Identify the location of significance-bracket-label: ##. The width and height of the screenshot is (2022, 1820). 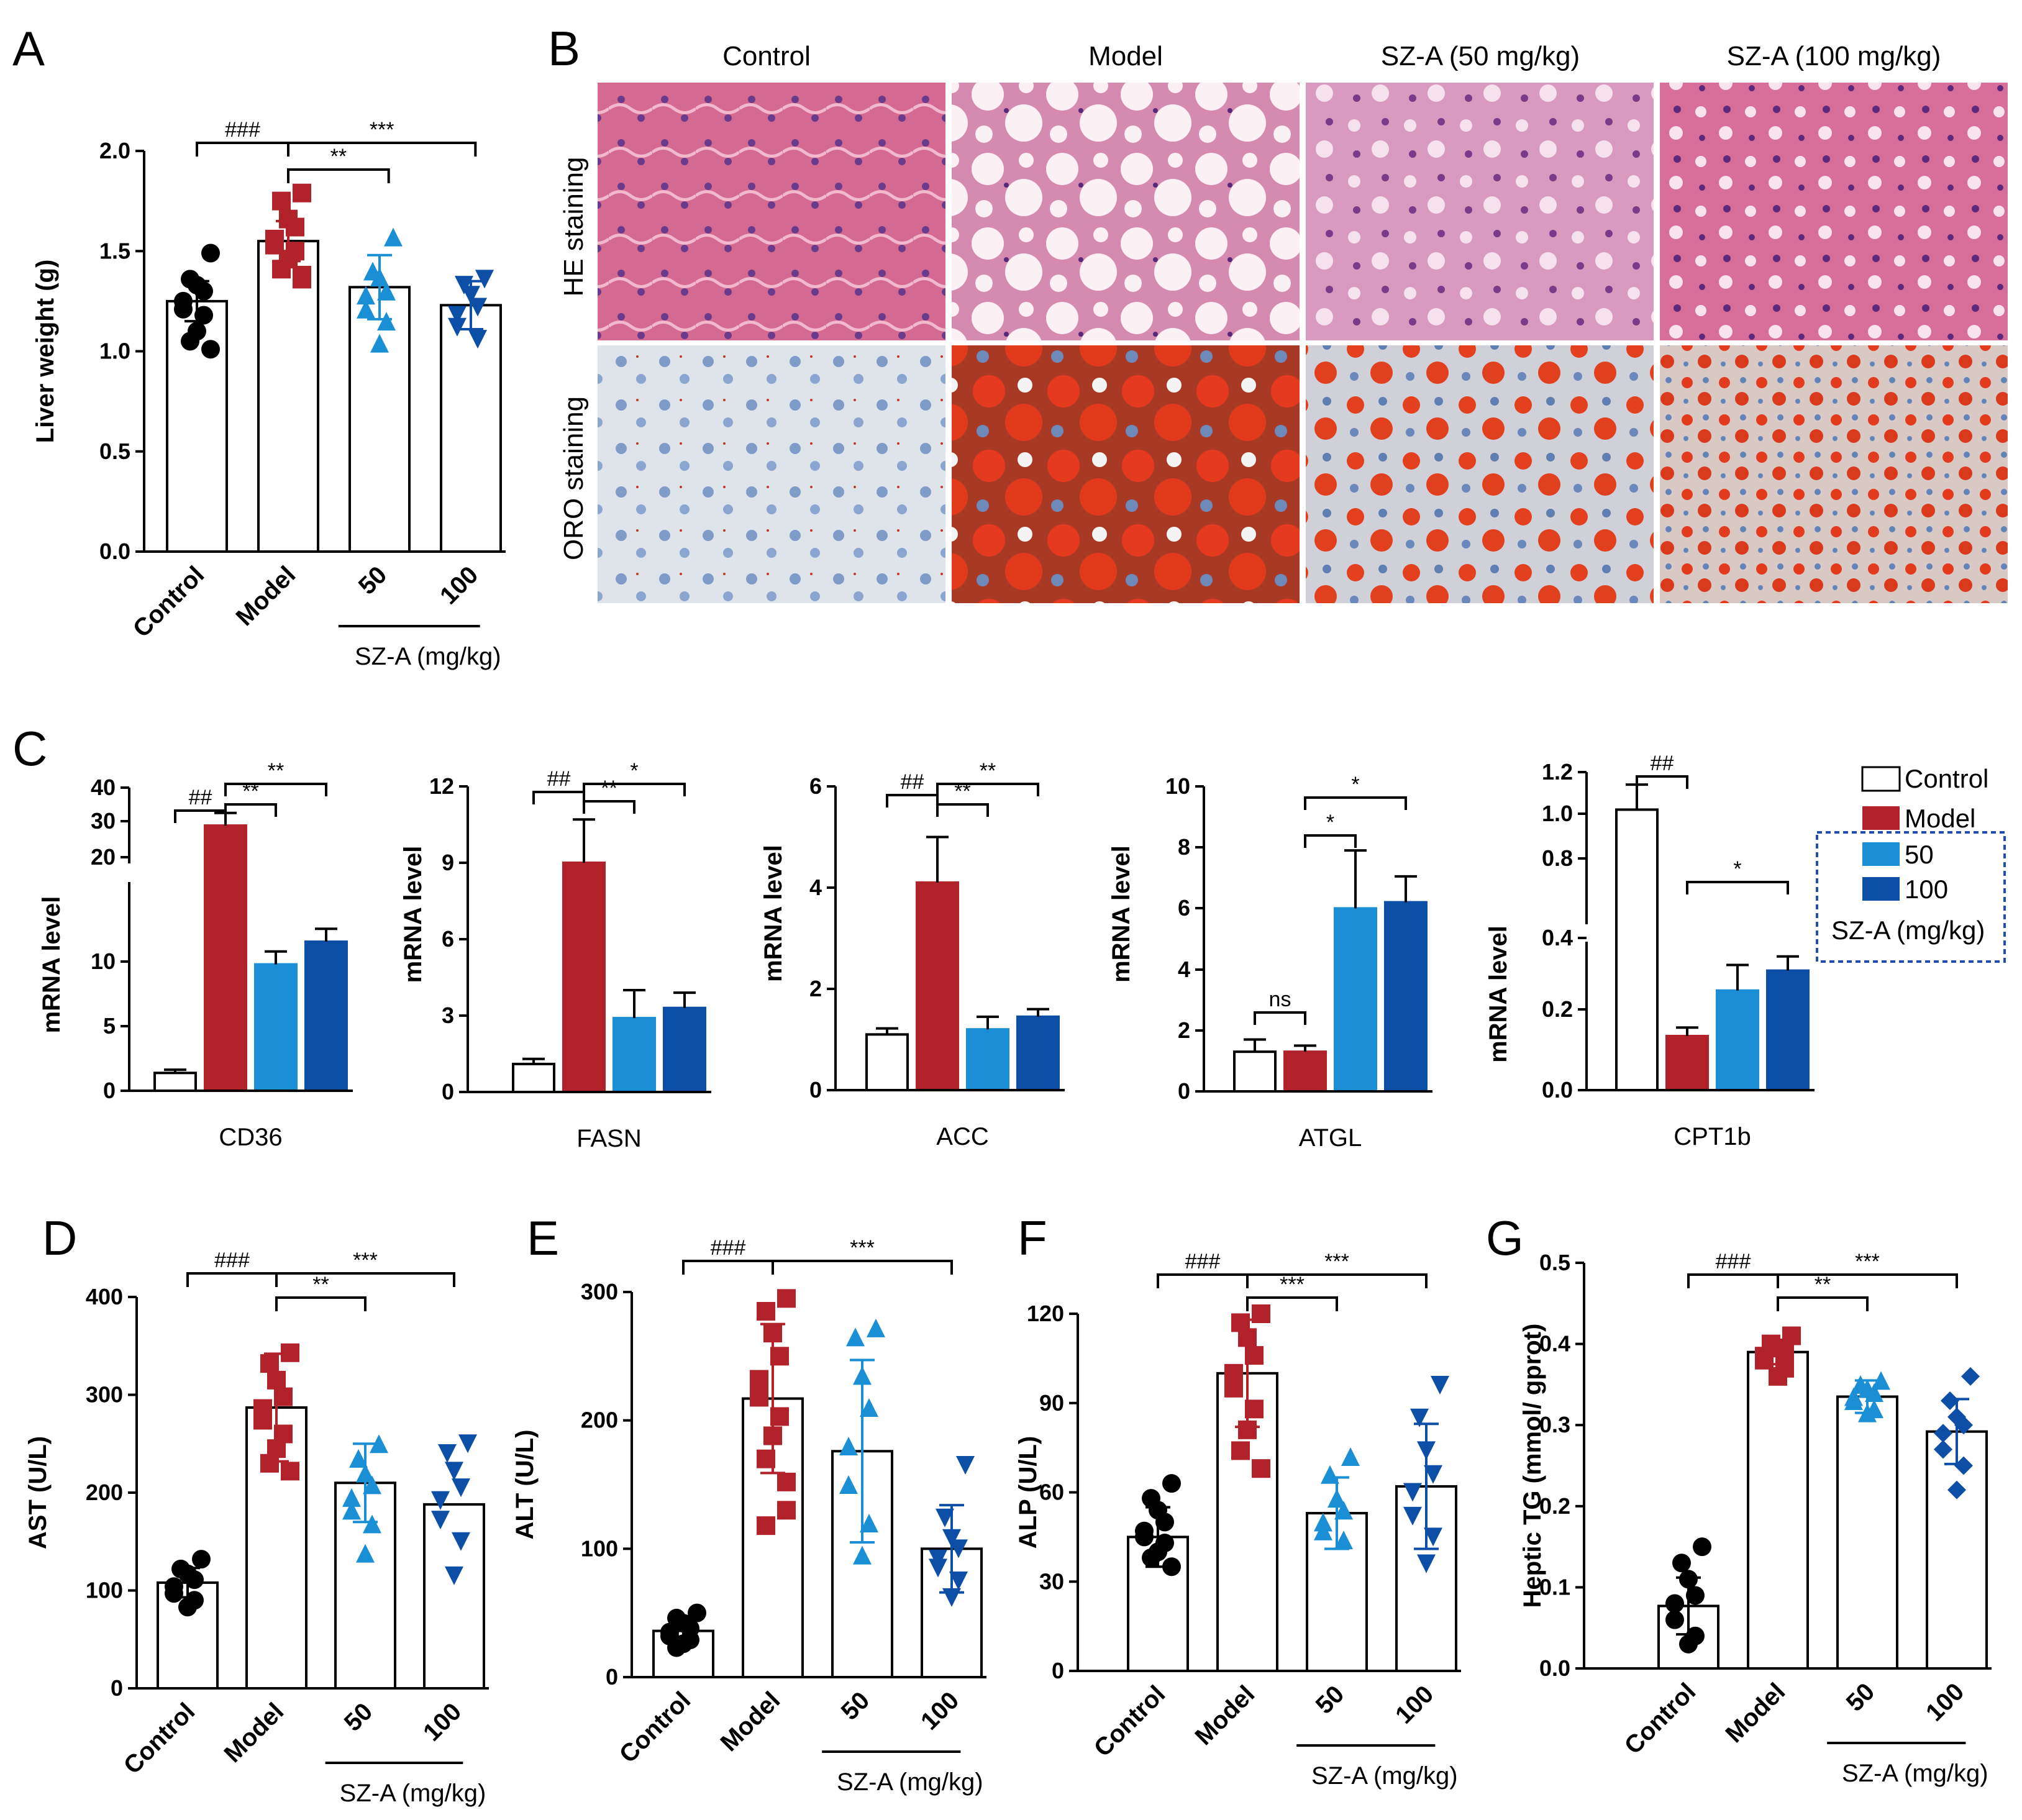
(559, 779).